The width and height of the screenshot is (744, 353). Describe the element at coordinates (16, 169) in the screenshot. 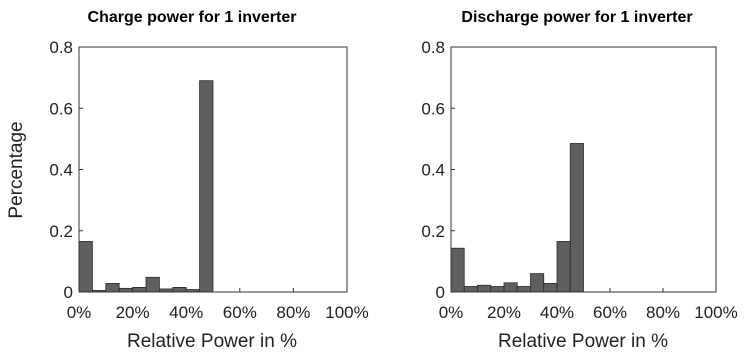

I see `left-y-axis-label: Percentage` at that location.